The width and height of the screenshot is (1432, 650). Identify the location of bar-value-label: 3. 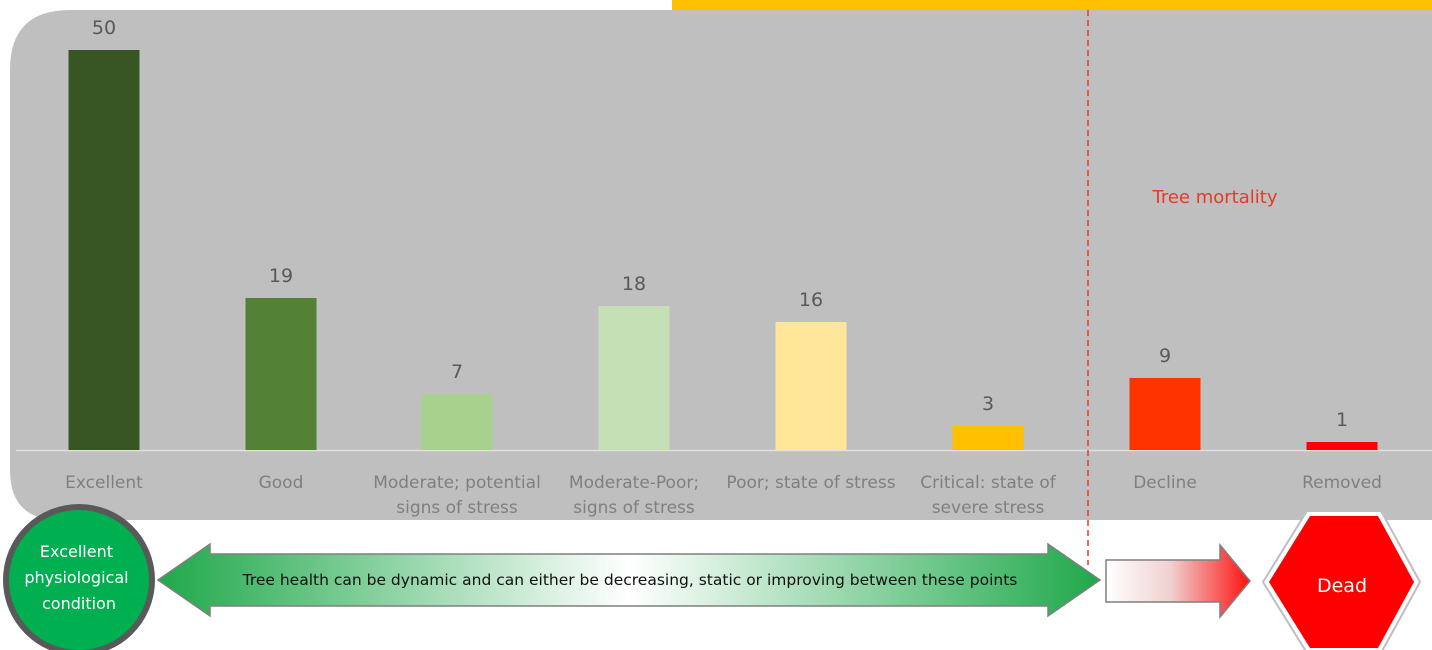
(988, 404).